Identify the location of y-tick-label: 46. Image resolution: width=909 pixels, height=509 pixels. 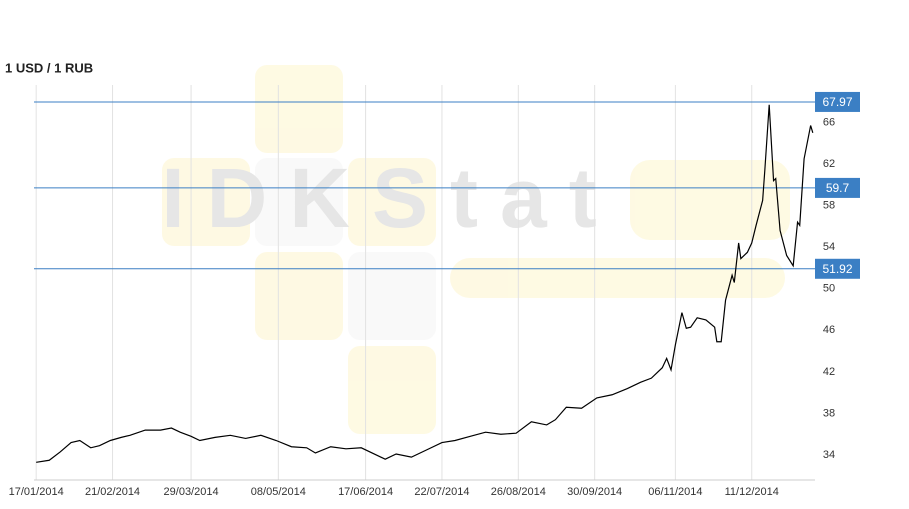
(829, 330).